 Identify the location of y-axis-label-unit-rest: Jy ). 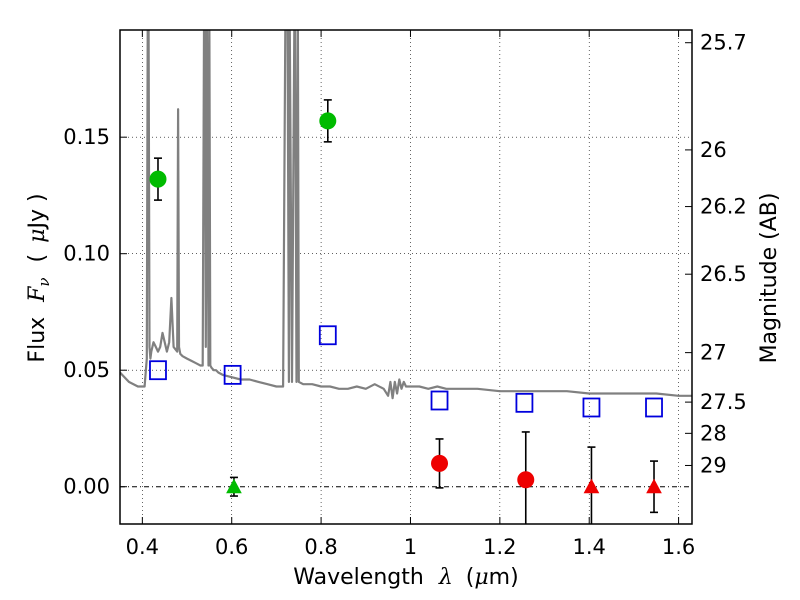
(37, 211).